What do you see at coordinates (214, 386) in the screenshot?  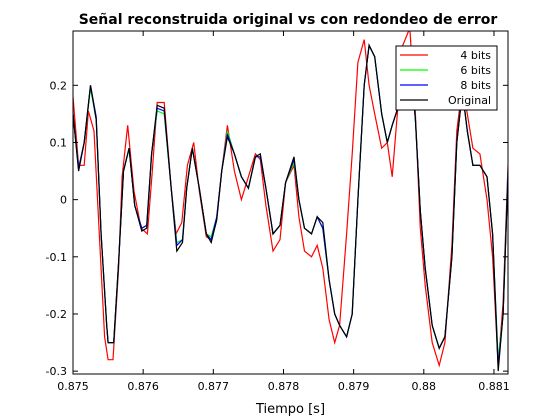 I see `x-tick-label: 0.877` at bounding box center [214, 386].